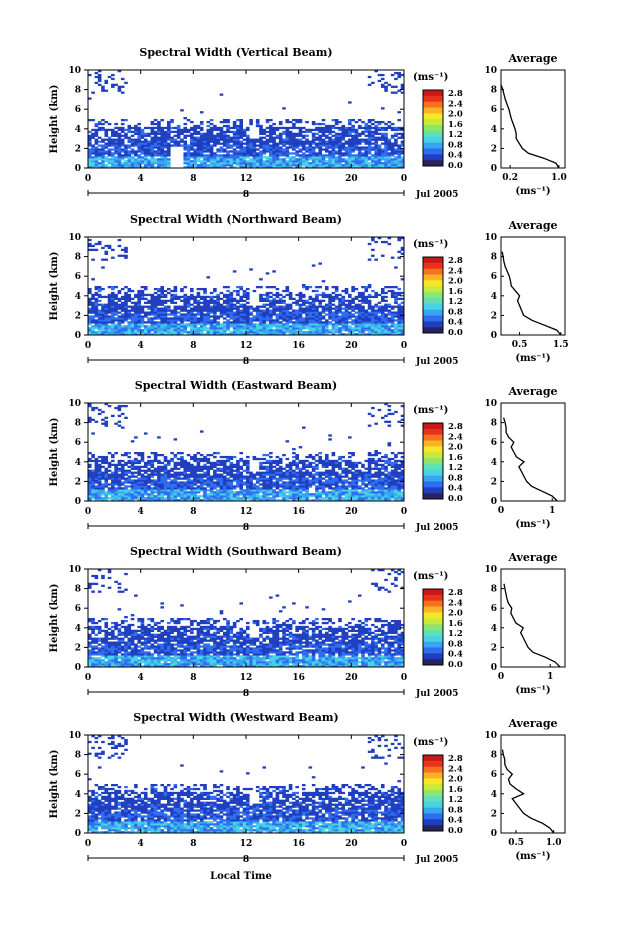 Image resolution: width=621 pixels, height=929 pixels. I want to click on y-axis-label: Height (km), so click(54, 119).